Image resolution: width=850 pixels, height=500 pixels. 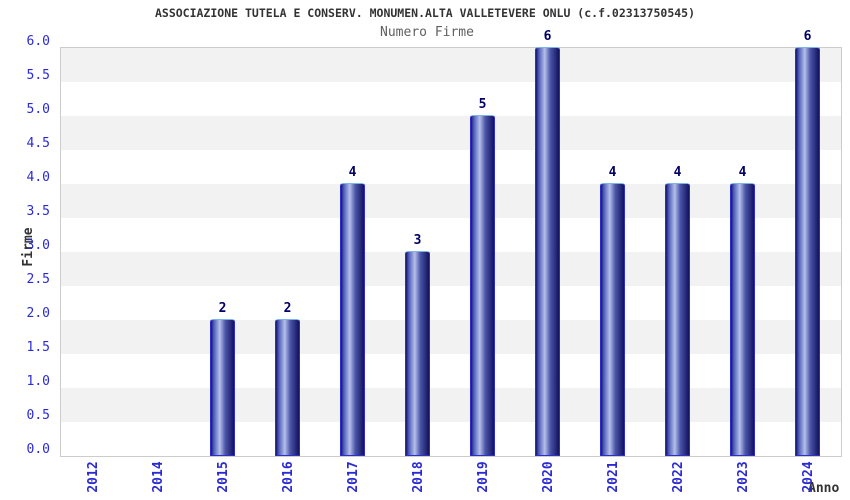 I want to click on y-tick-label: 1.5, so click(x=38, y=347).